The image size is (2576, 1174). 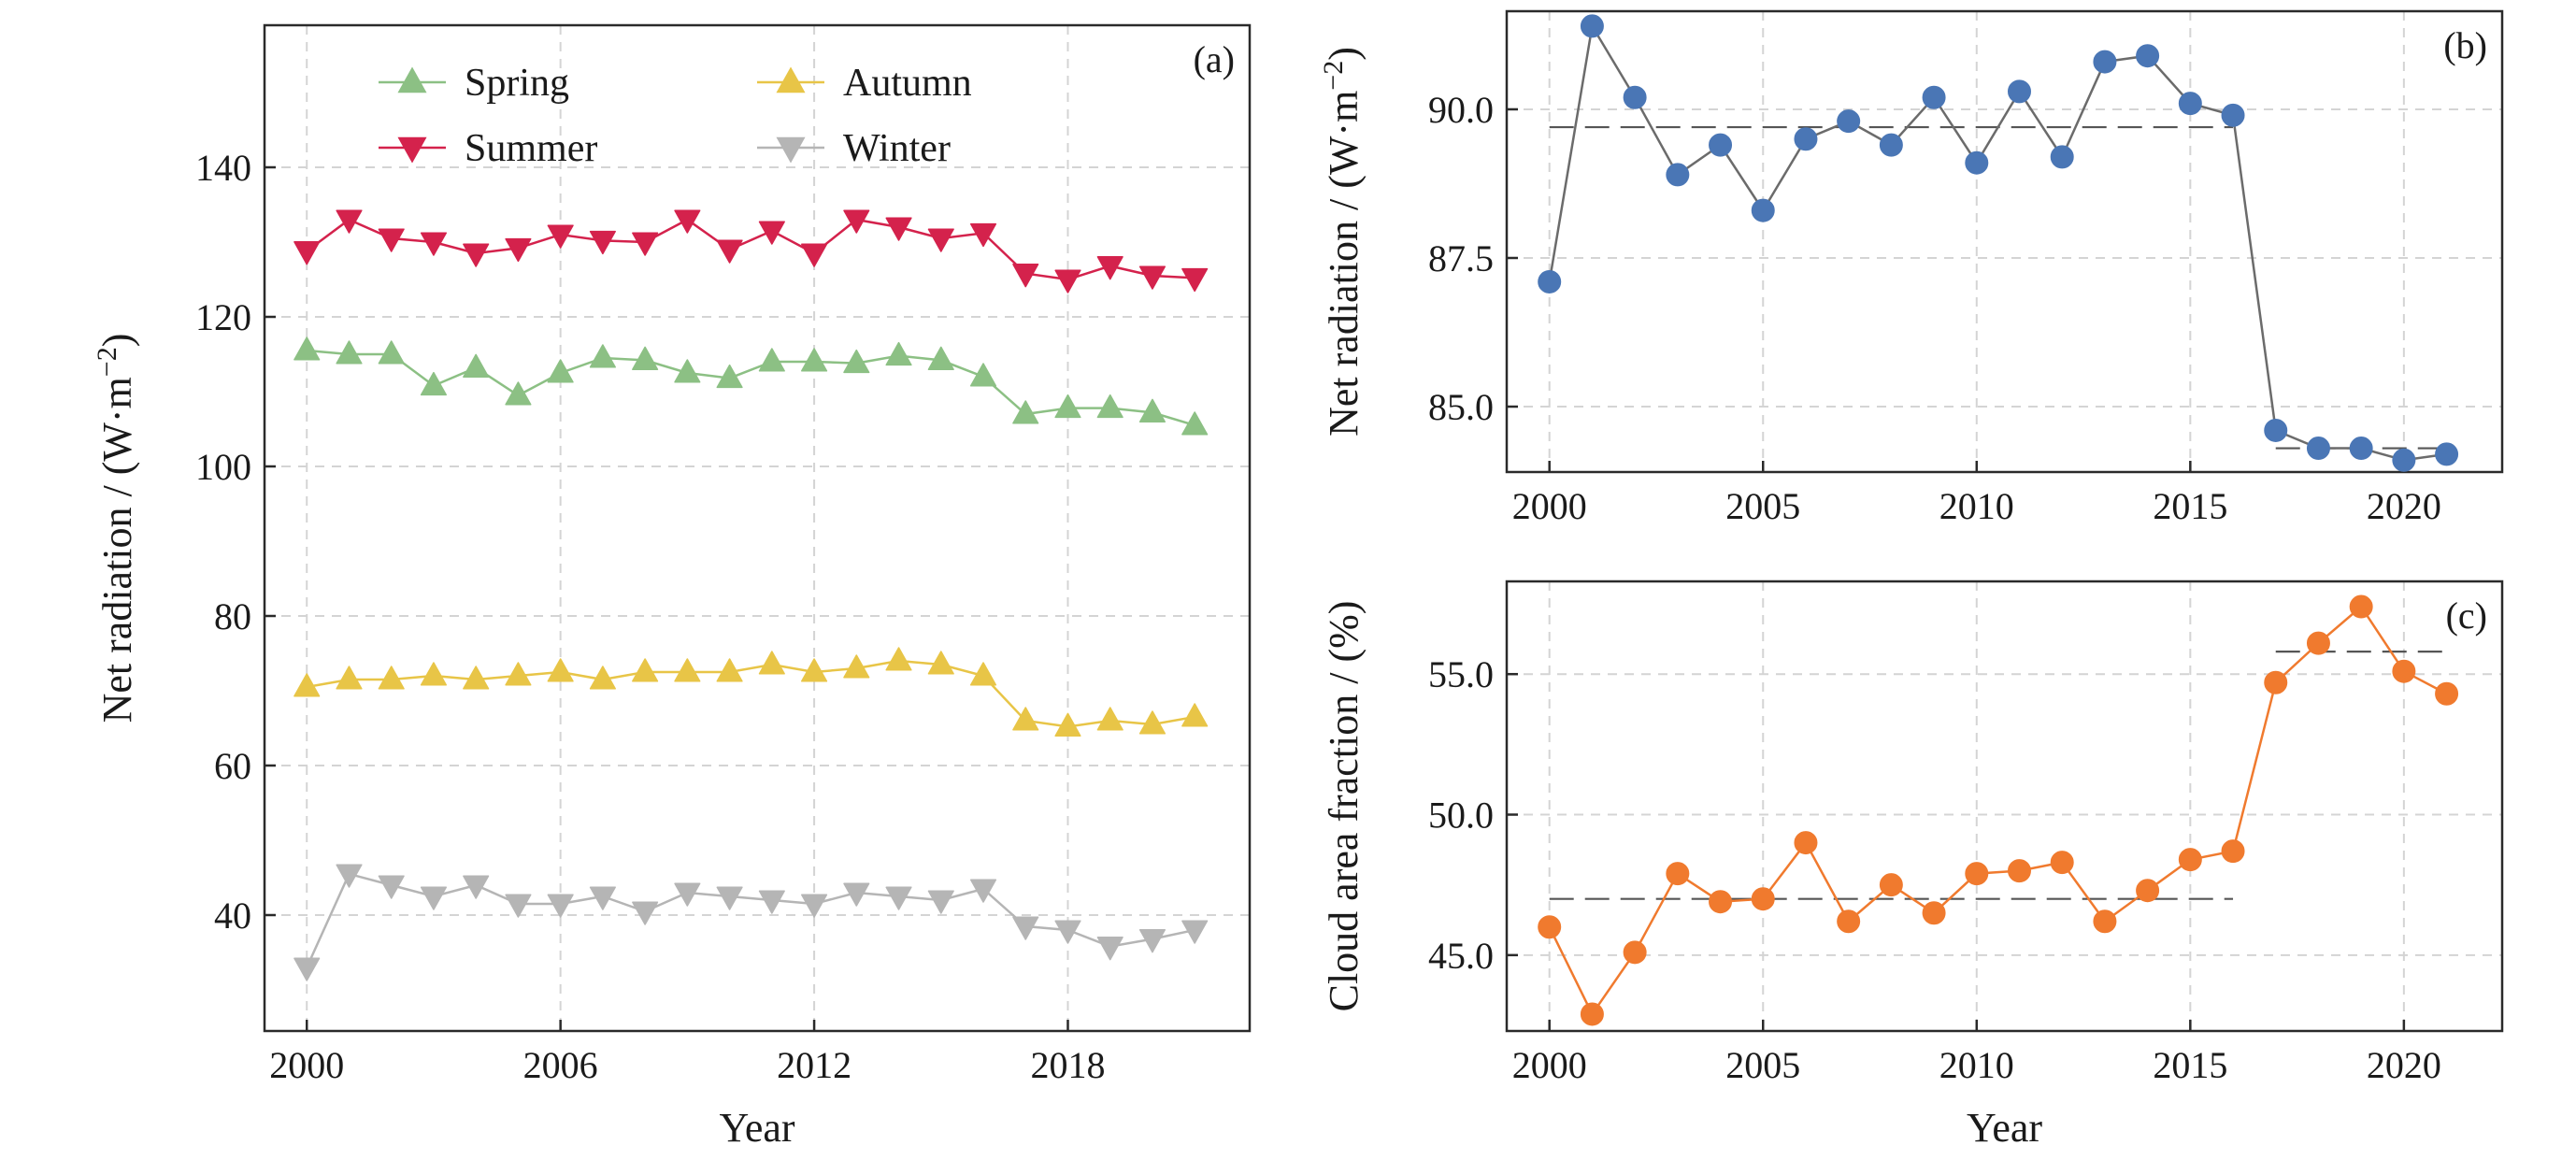 What do you see at coordinates (306, 1065) in the screenshot?
I see `x-tick-label: 2000` at bounding box center [306, 1065].